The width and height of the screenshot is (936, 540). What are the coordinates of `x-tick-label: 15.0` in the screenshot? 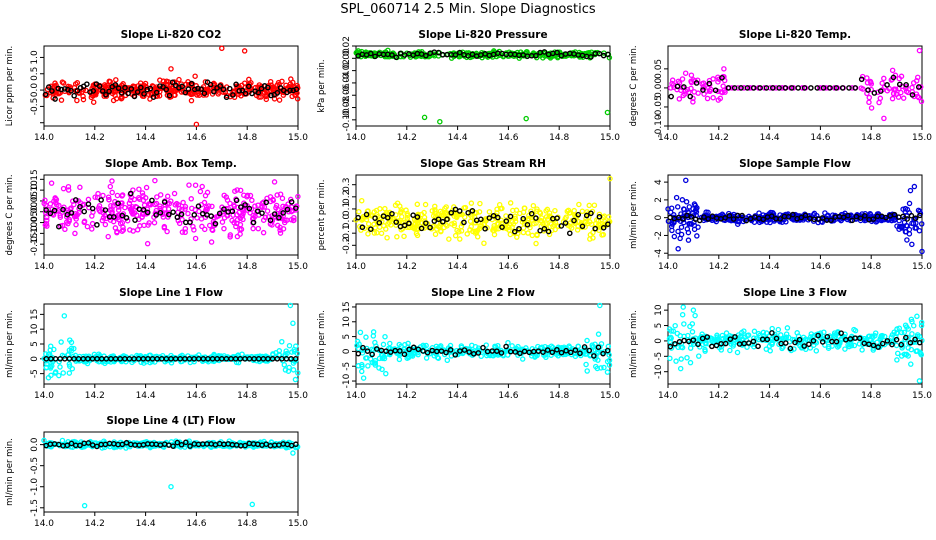 It's located at (298, 138).